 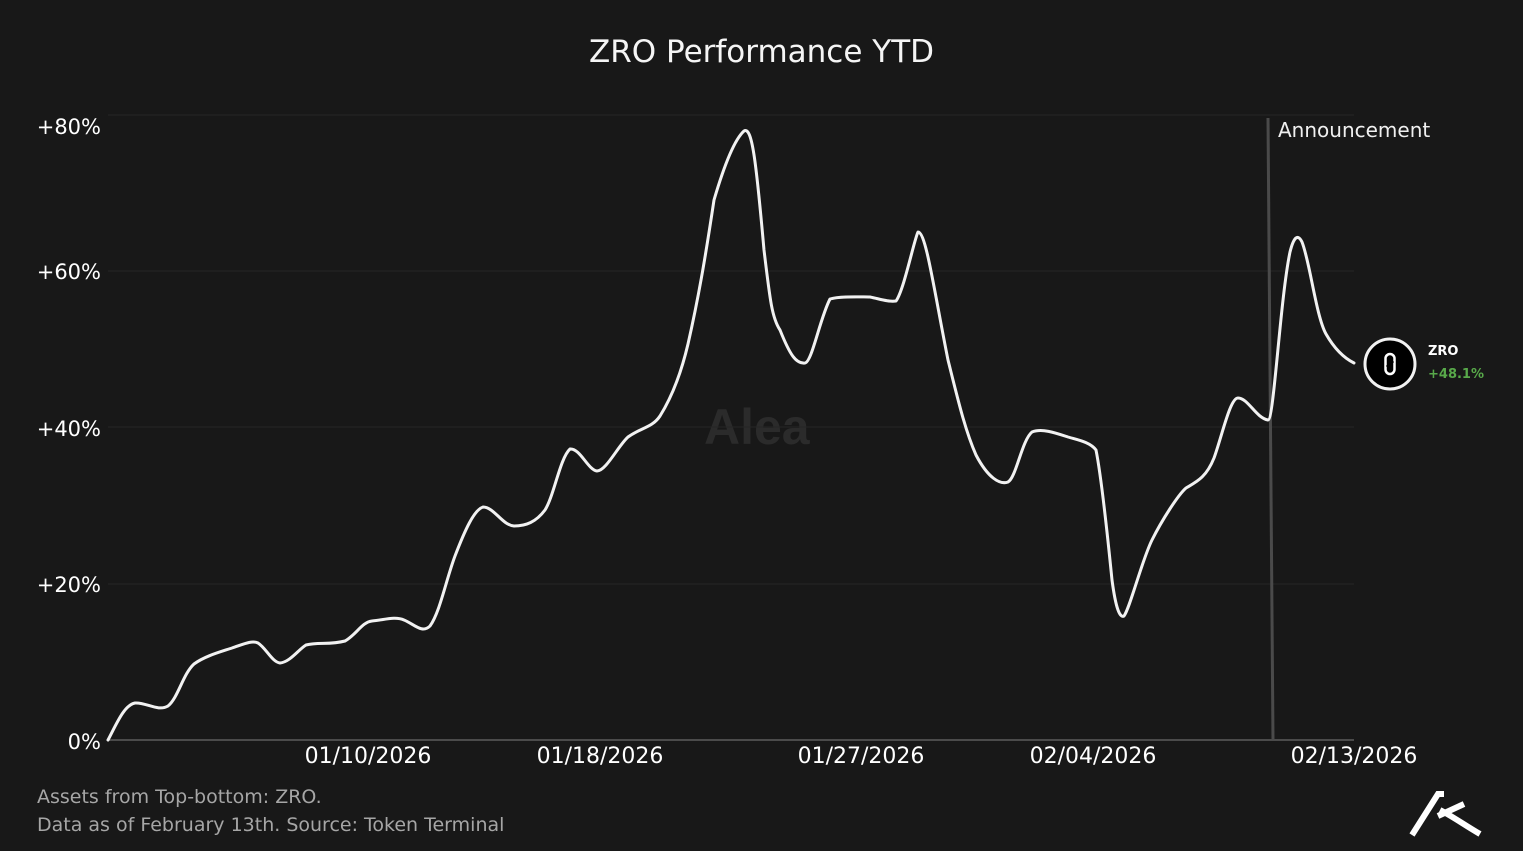 I want to click on zro-end-badge, so click(x=1390, y=364).